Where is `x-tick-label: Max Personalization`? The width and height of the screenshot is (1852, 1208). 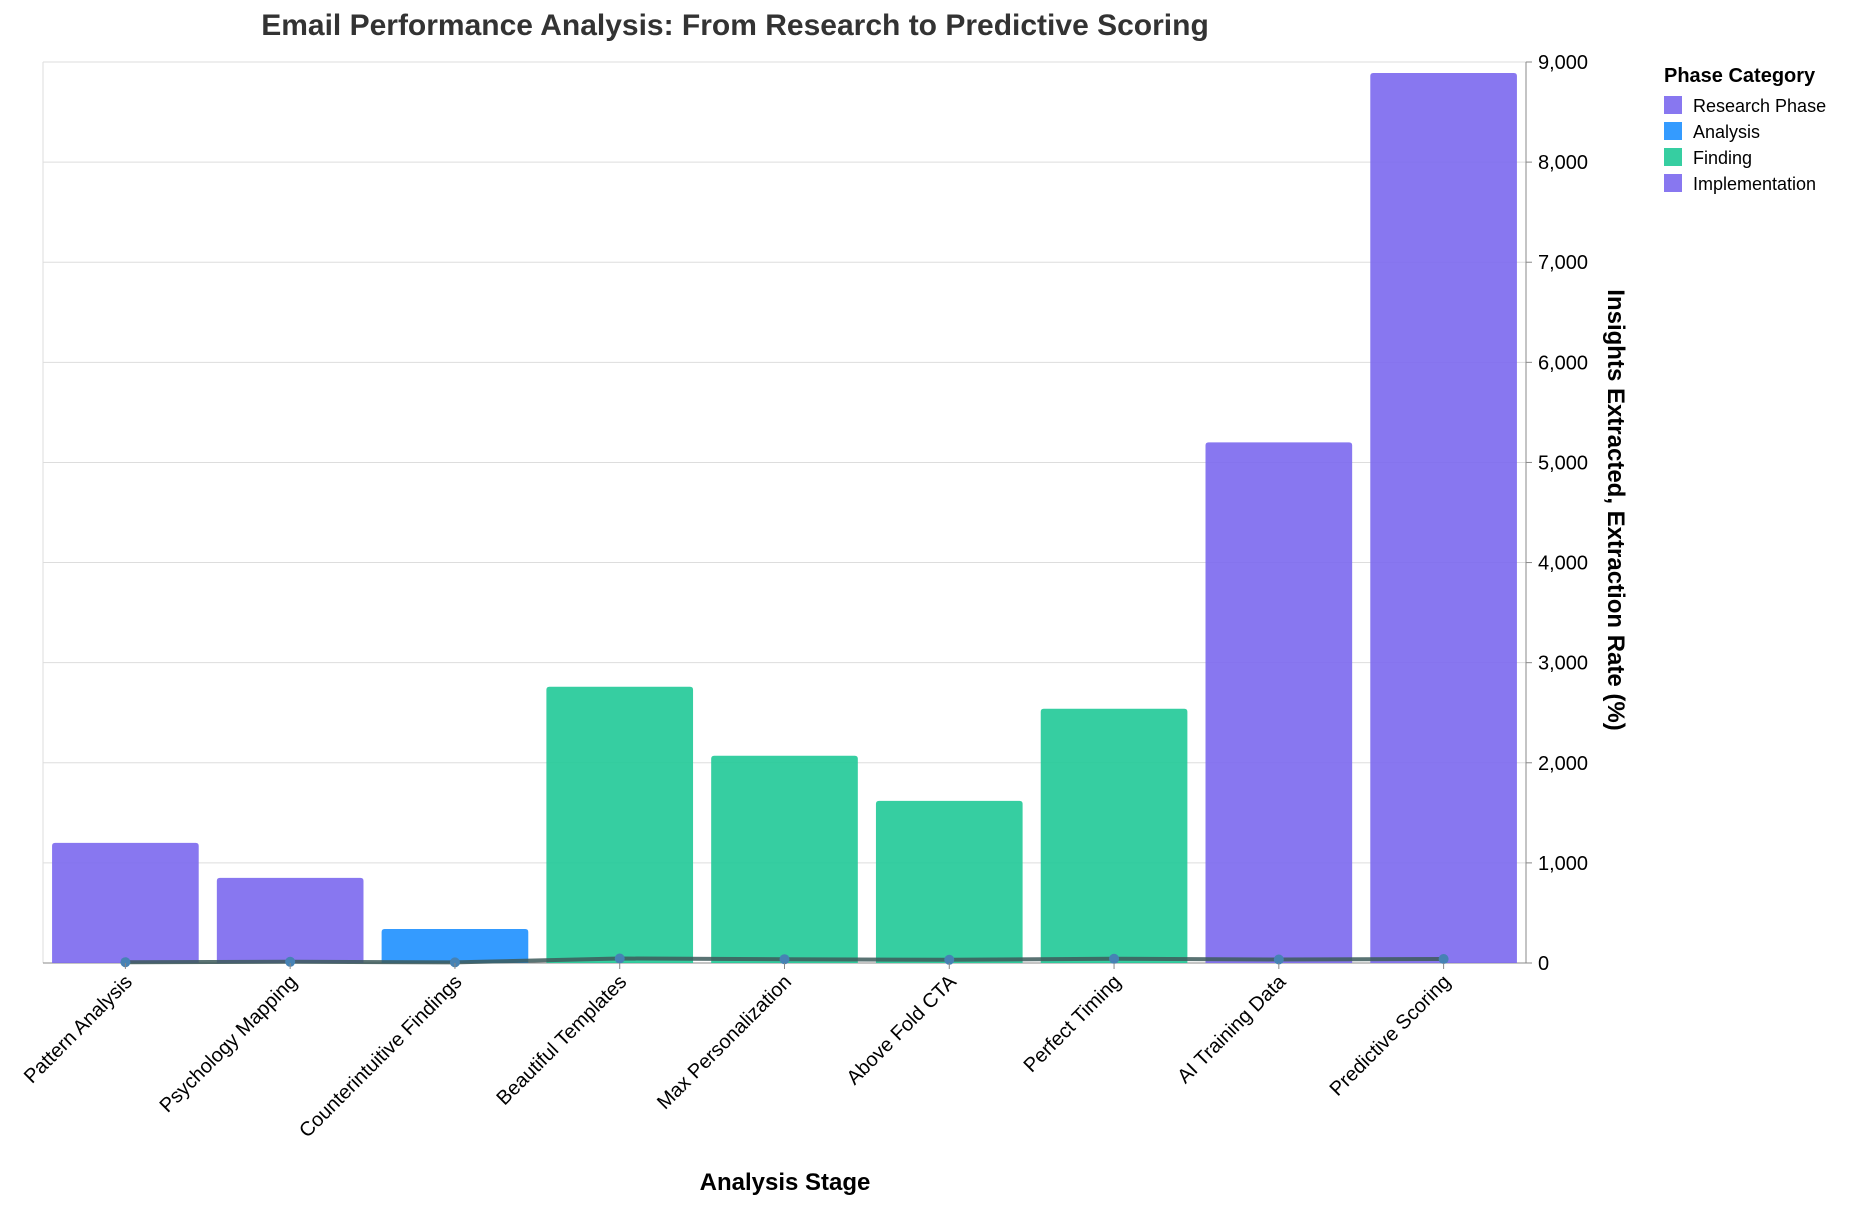
x-tick-label: Max Personalization is located at coordinates (724, 1042).